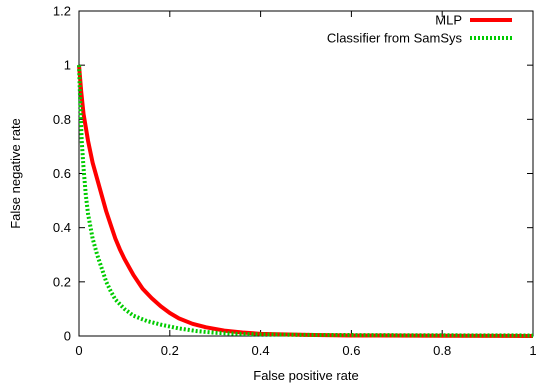 This screenshot has height=385, width=536. What do you see at coordinates (62, 281) in the screenshot?
I see `y-tick-label: 0.2` at bounding box center [62, 281].